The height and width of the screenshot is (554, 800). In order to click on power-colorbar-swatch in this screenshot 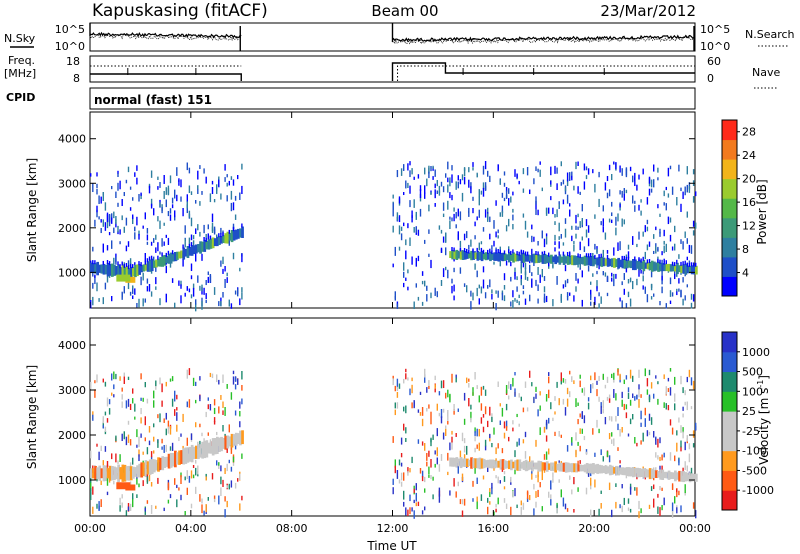, I will do `click(729, 208)`.